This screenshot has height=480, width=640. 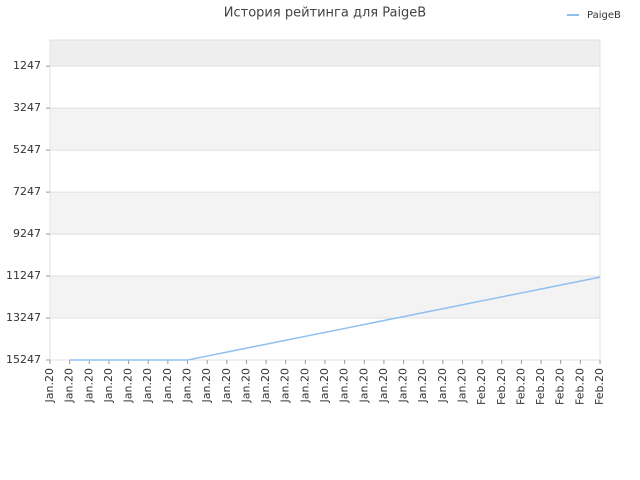 What do you see at coordinates (325, 13) in the screenshot?
I see `chart-title: История рейтинга для PaigeB` at bounding box center [325, 13].